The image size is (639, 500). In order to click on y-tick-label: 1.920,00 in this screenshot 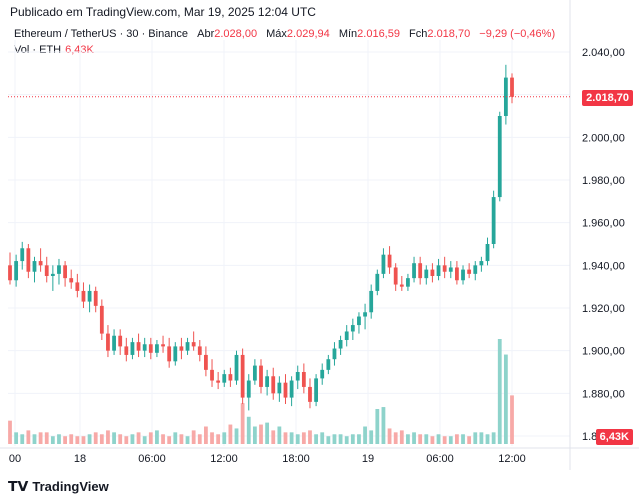, I will do `click(603, 309)`.